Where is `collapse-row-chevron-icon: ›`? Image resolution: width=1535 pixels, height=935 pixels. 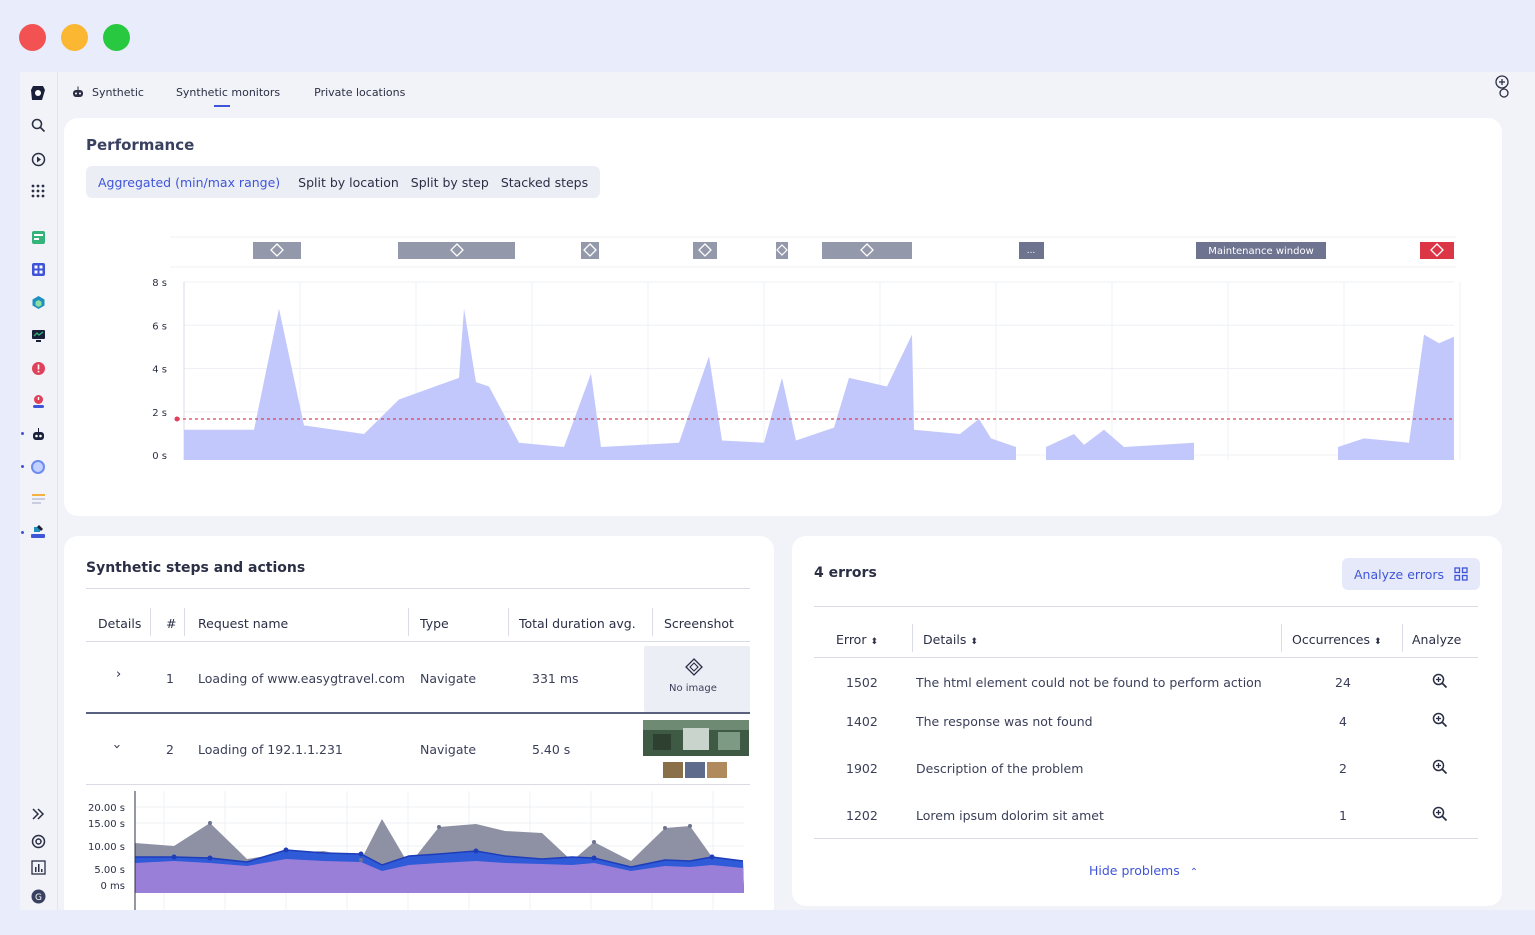
collapse-row-chevron-icon: › is located at coordinates (117, 746).